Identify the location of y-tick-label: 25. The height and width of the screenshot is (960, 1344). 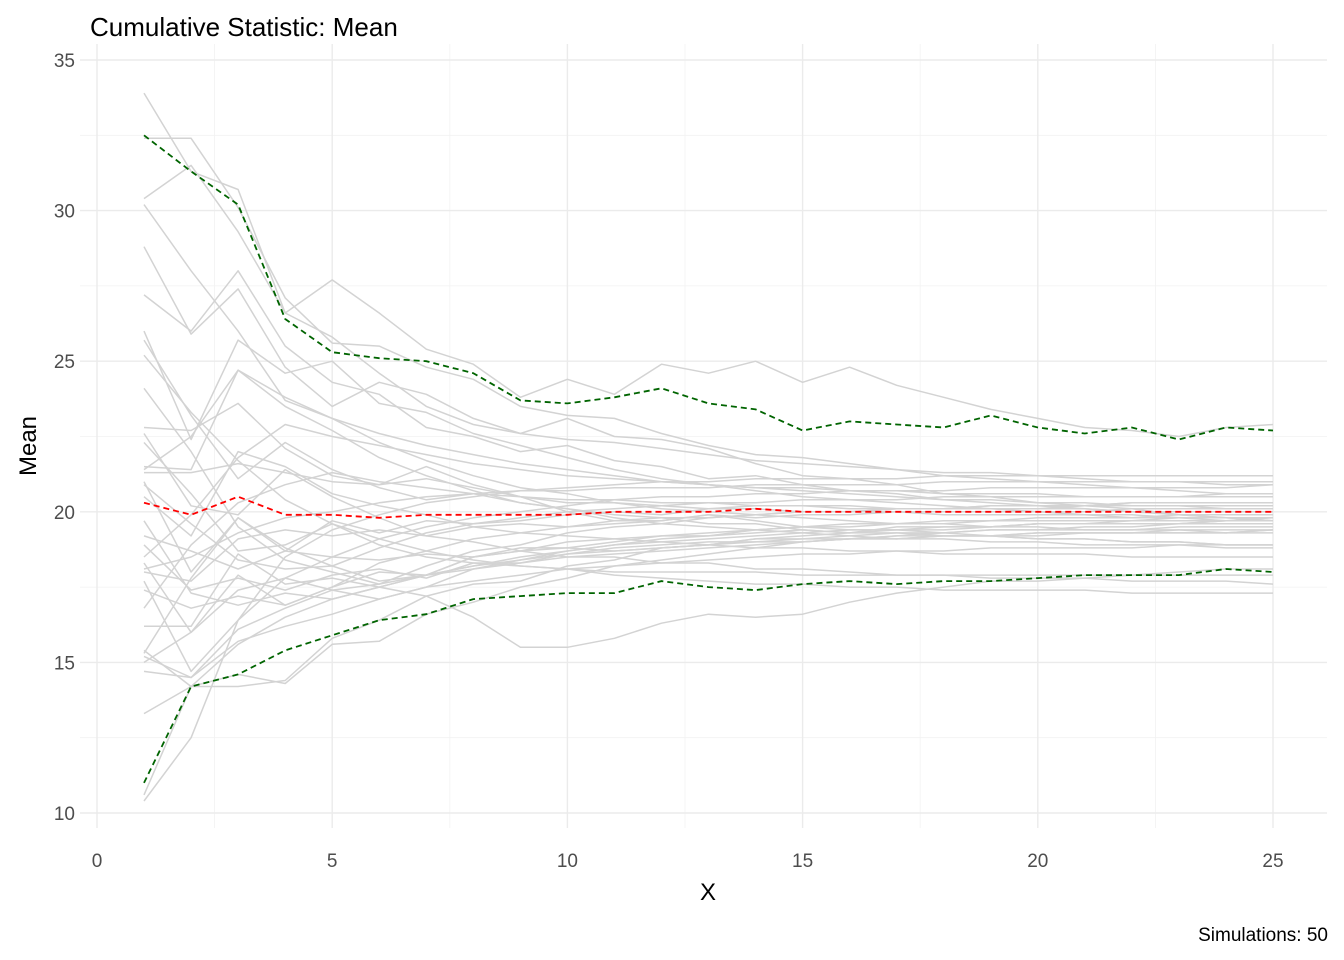
(64, 362).